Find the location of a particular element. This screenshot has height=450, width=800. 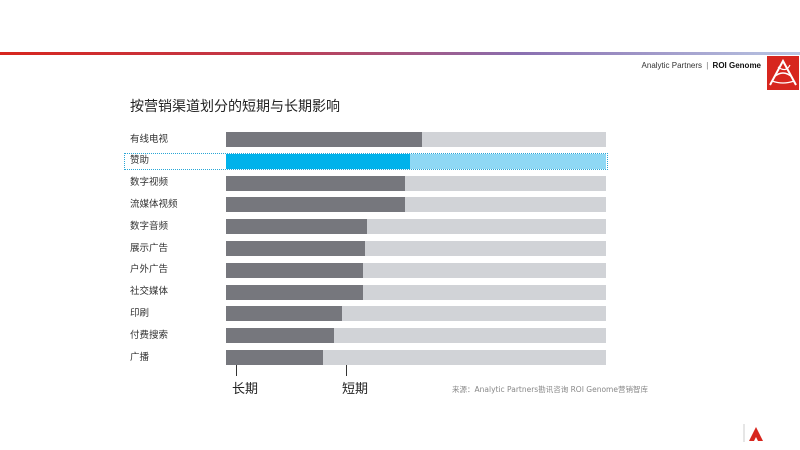

category-label: 数字视频 is located at coordinates (149, 183).